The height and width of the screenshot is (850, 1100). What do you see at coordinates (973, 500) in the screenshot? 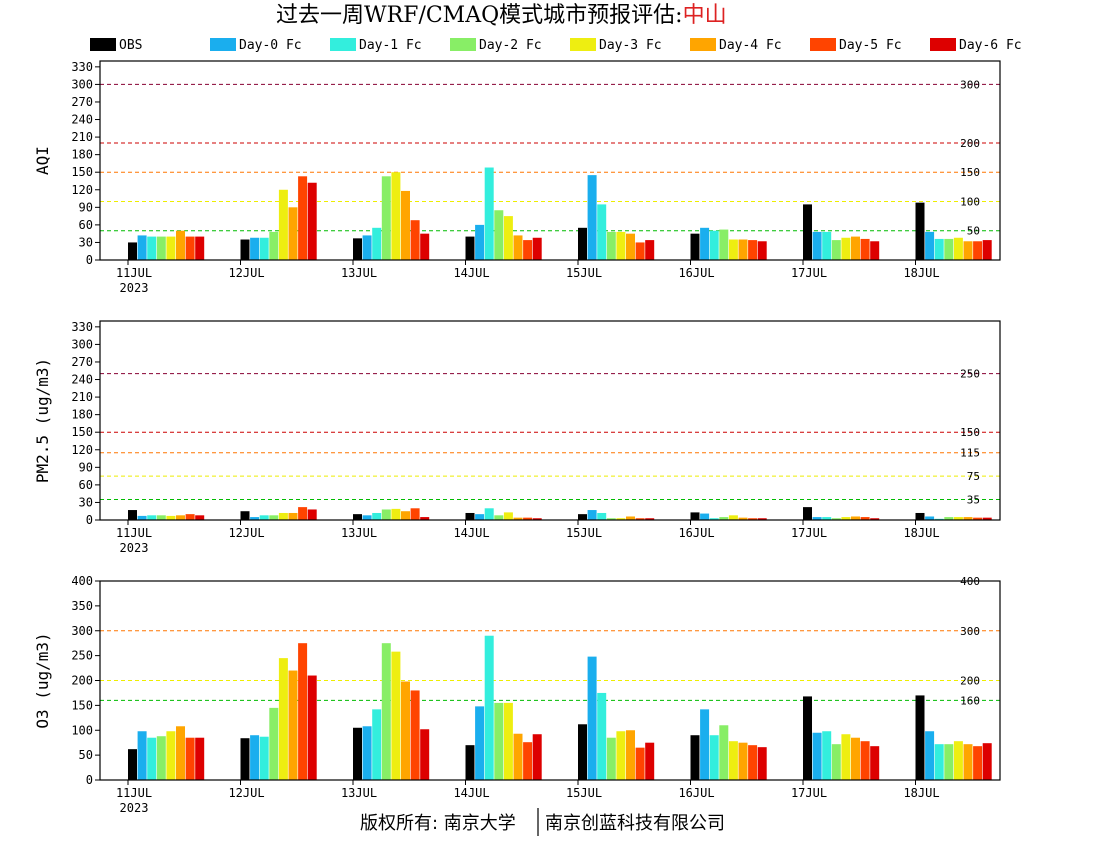
I see `threshold-label: 35` at bounding box center [973, 500].